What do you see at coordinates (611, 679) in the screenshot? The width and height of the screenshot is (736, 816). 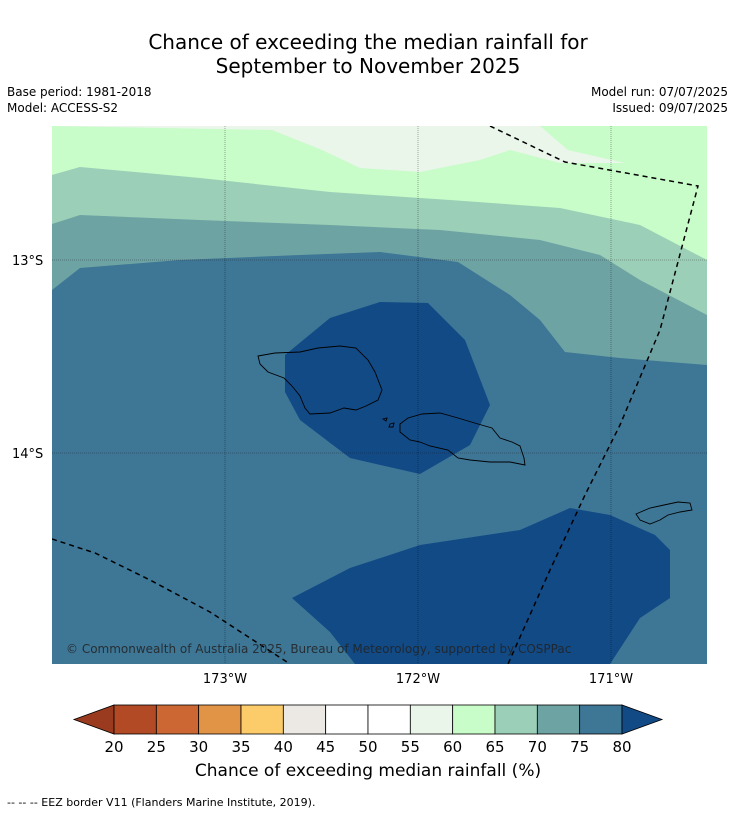 I see `lon-label-171w: 171°W` at bounding box center [611, 679].